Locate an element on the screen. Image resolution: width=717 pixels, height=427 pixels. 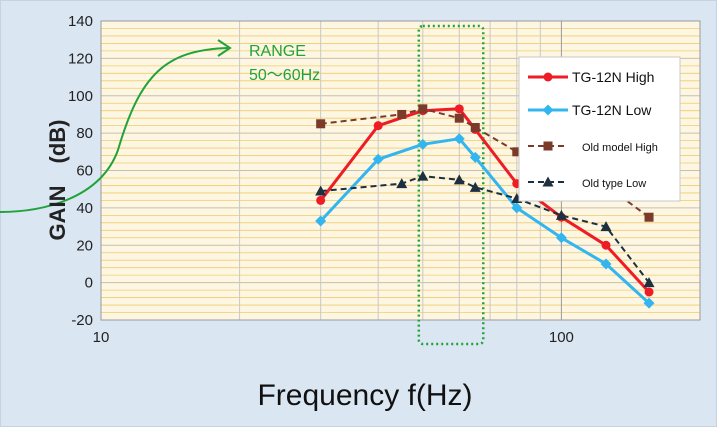
legend-label-1: TG-12N High is located at coordinates (613, 77).